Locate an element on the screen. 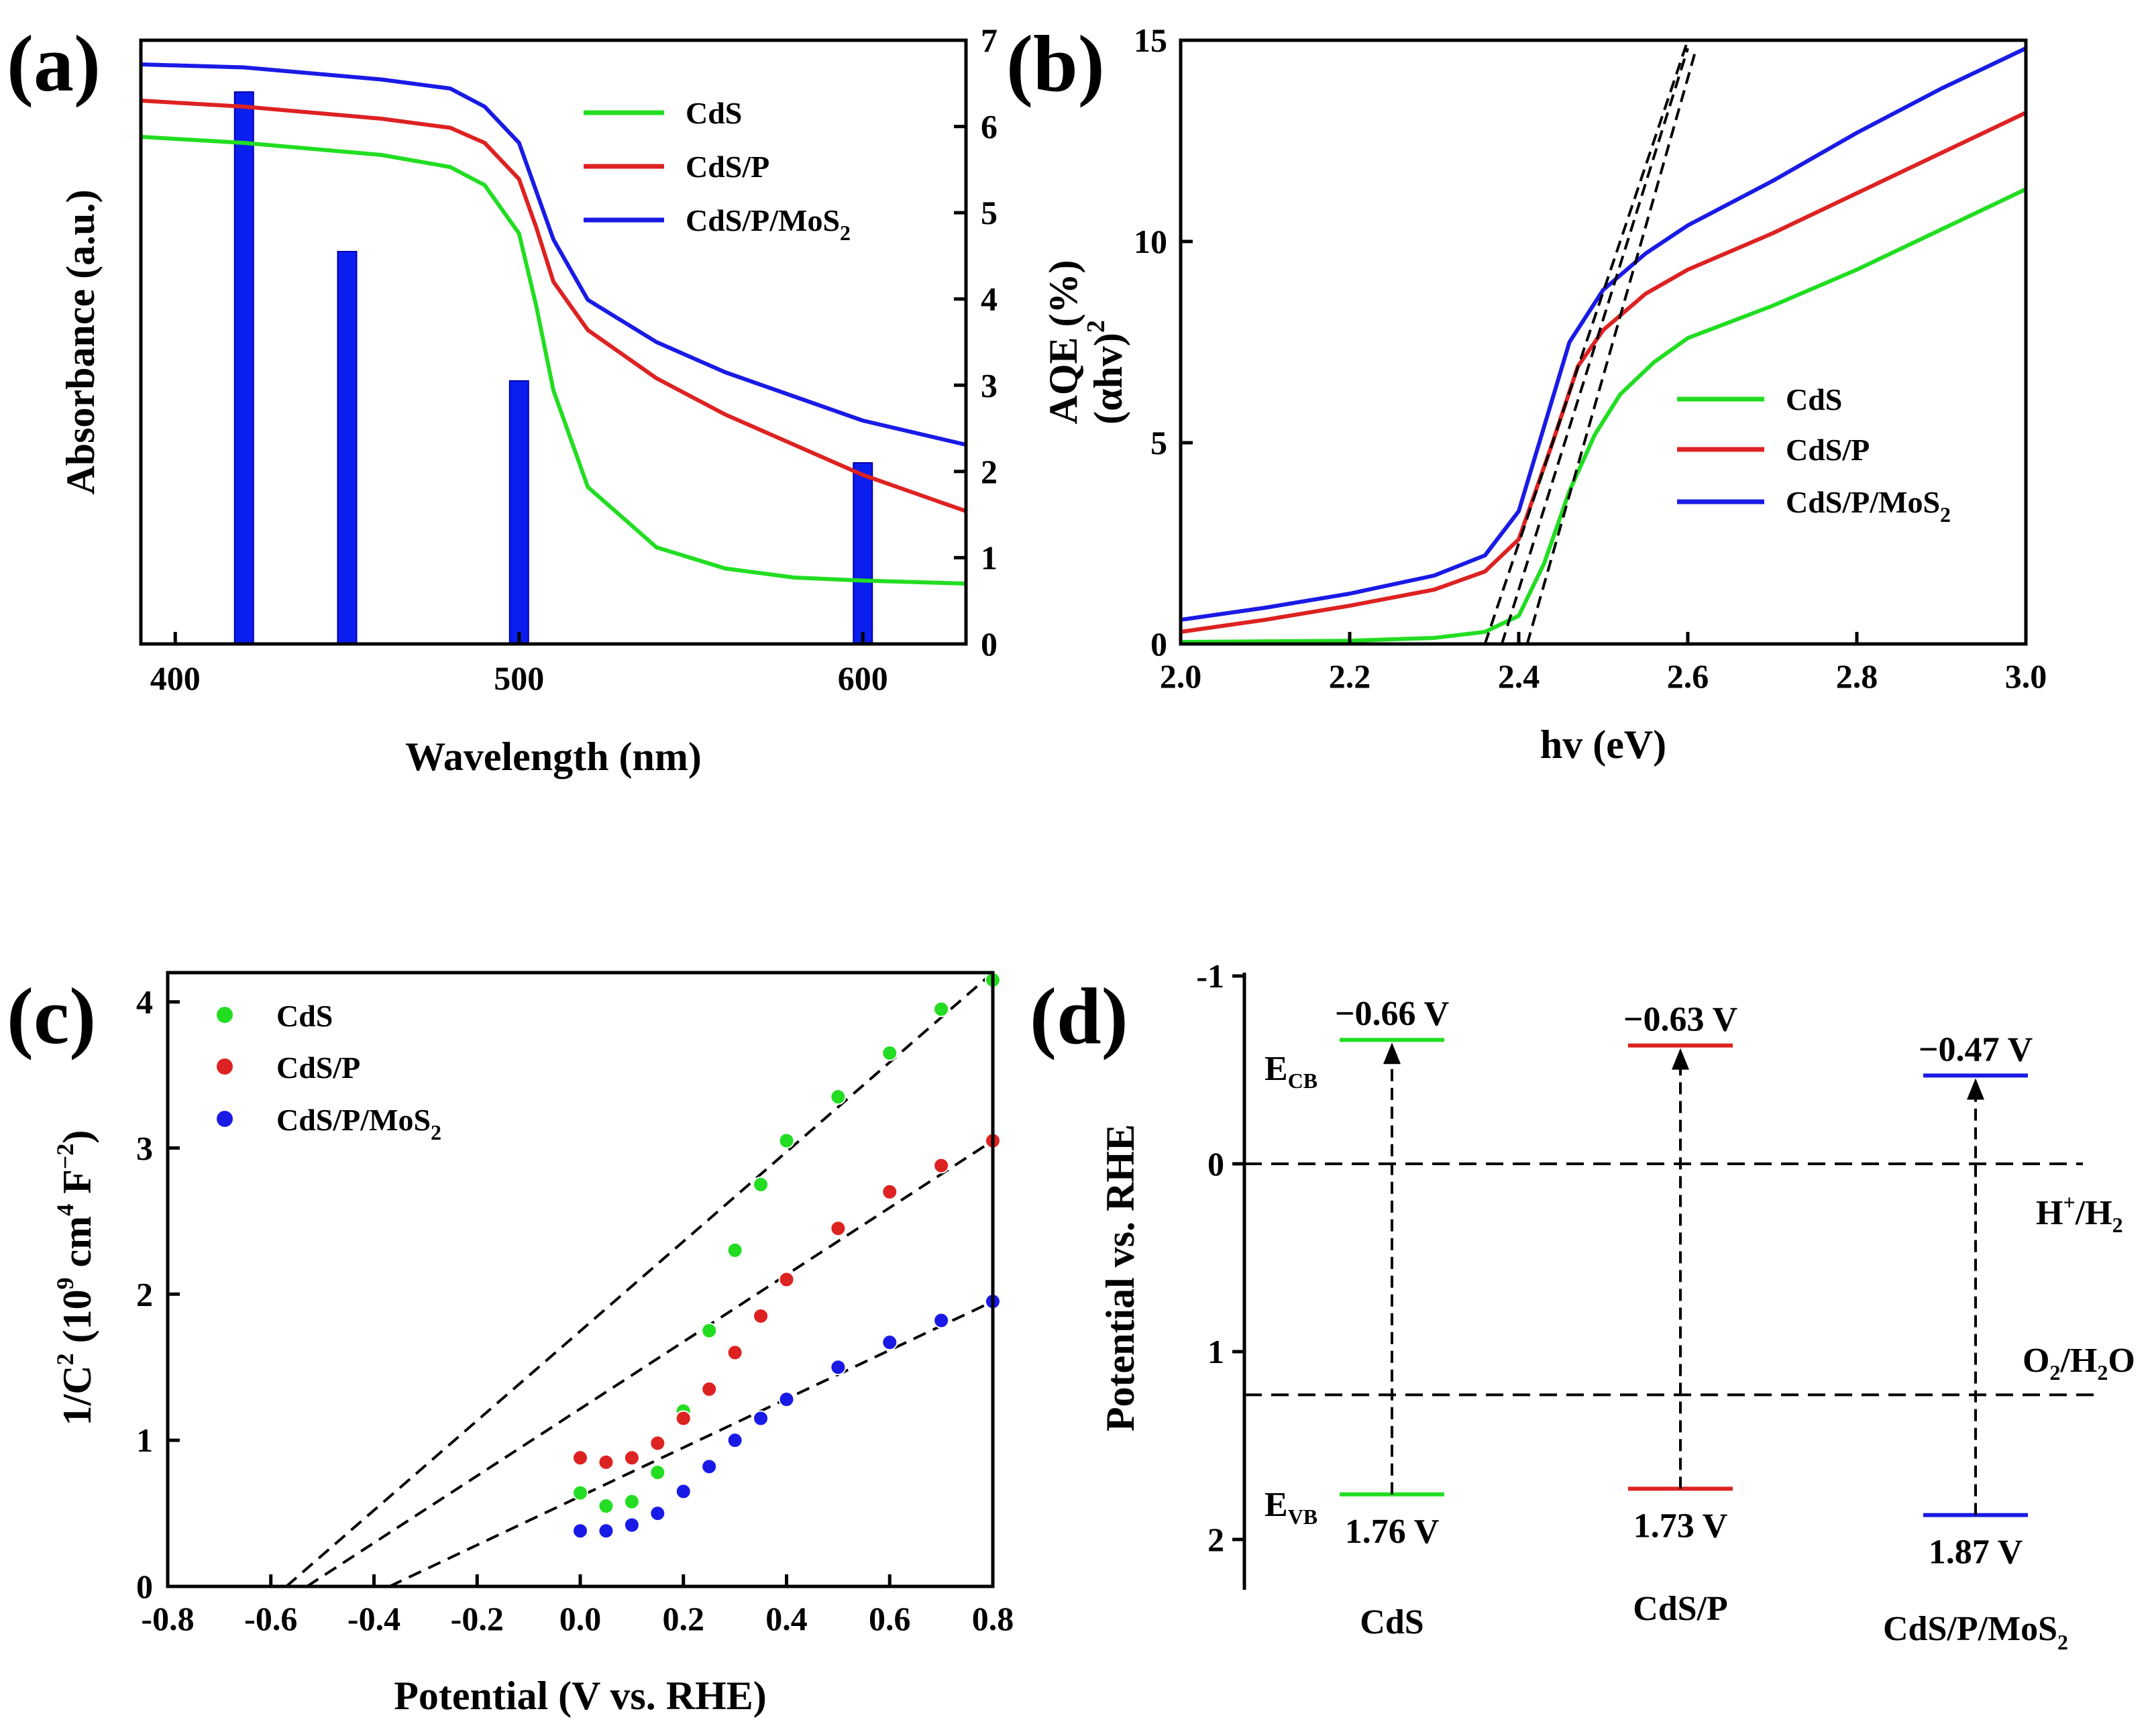  y2-tick-label: 7 is located at coordinates (989, 40).